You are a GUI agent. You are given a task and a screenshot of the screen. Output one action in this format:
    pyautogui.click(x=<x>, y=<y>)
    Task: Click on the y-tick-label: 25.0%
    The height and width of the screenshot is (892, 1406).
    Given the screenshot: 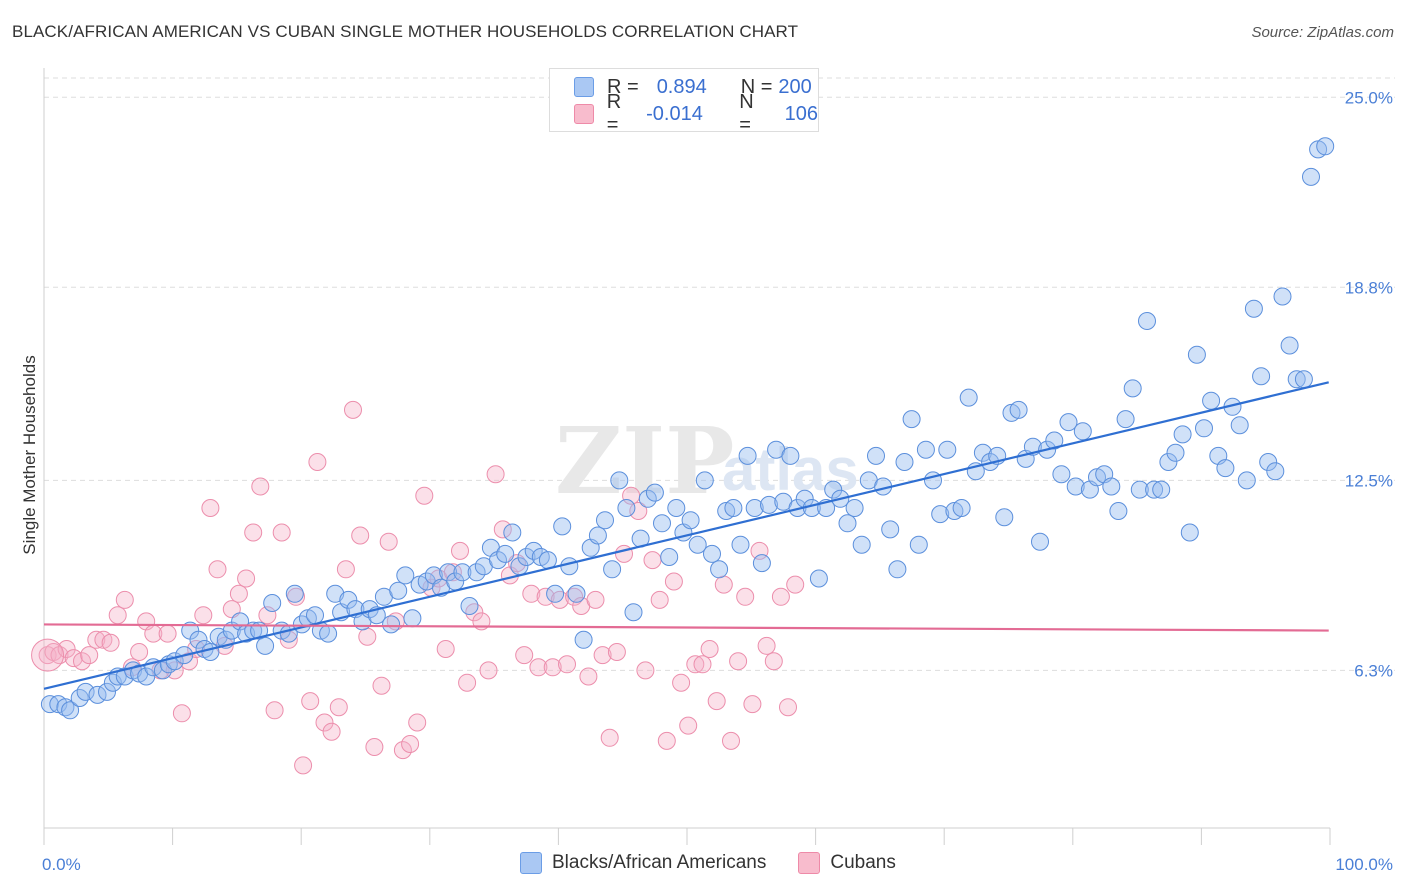 What is the action you would take?
    pyautogui.click(x=1369, y=97)
    